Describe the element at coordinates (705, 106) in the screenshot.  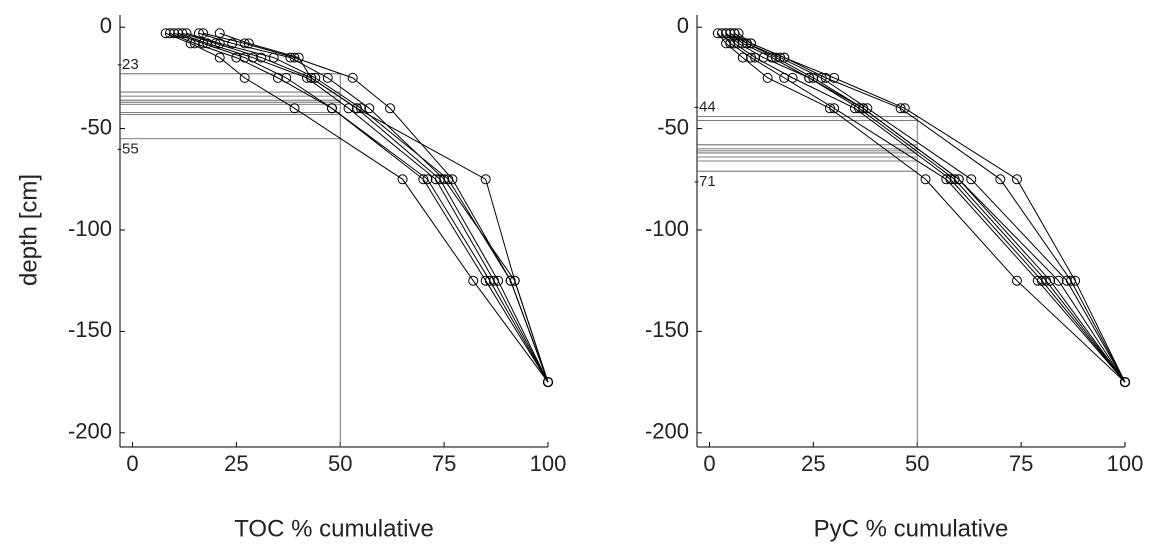
I see `reference-label: -44` at that location.